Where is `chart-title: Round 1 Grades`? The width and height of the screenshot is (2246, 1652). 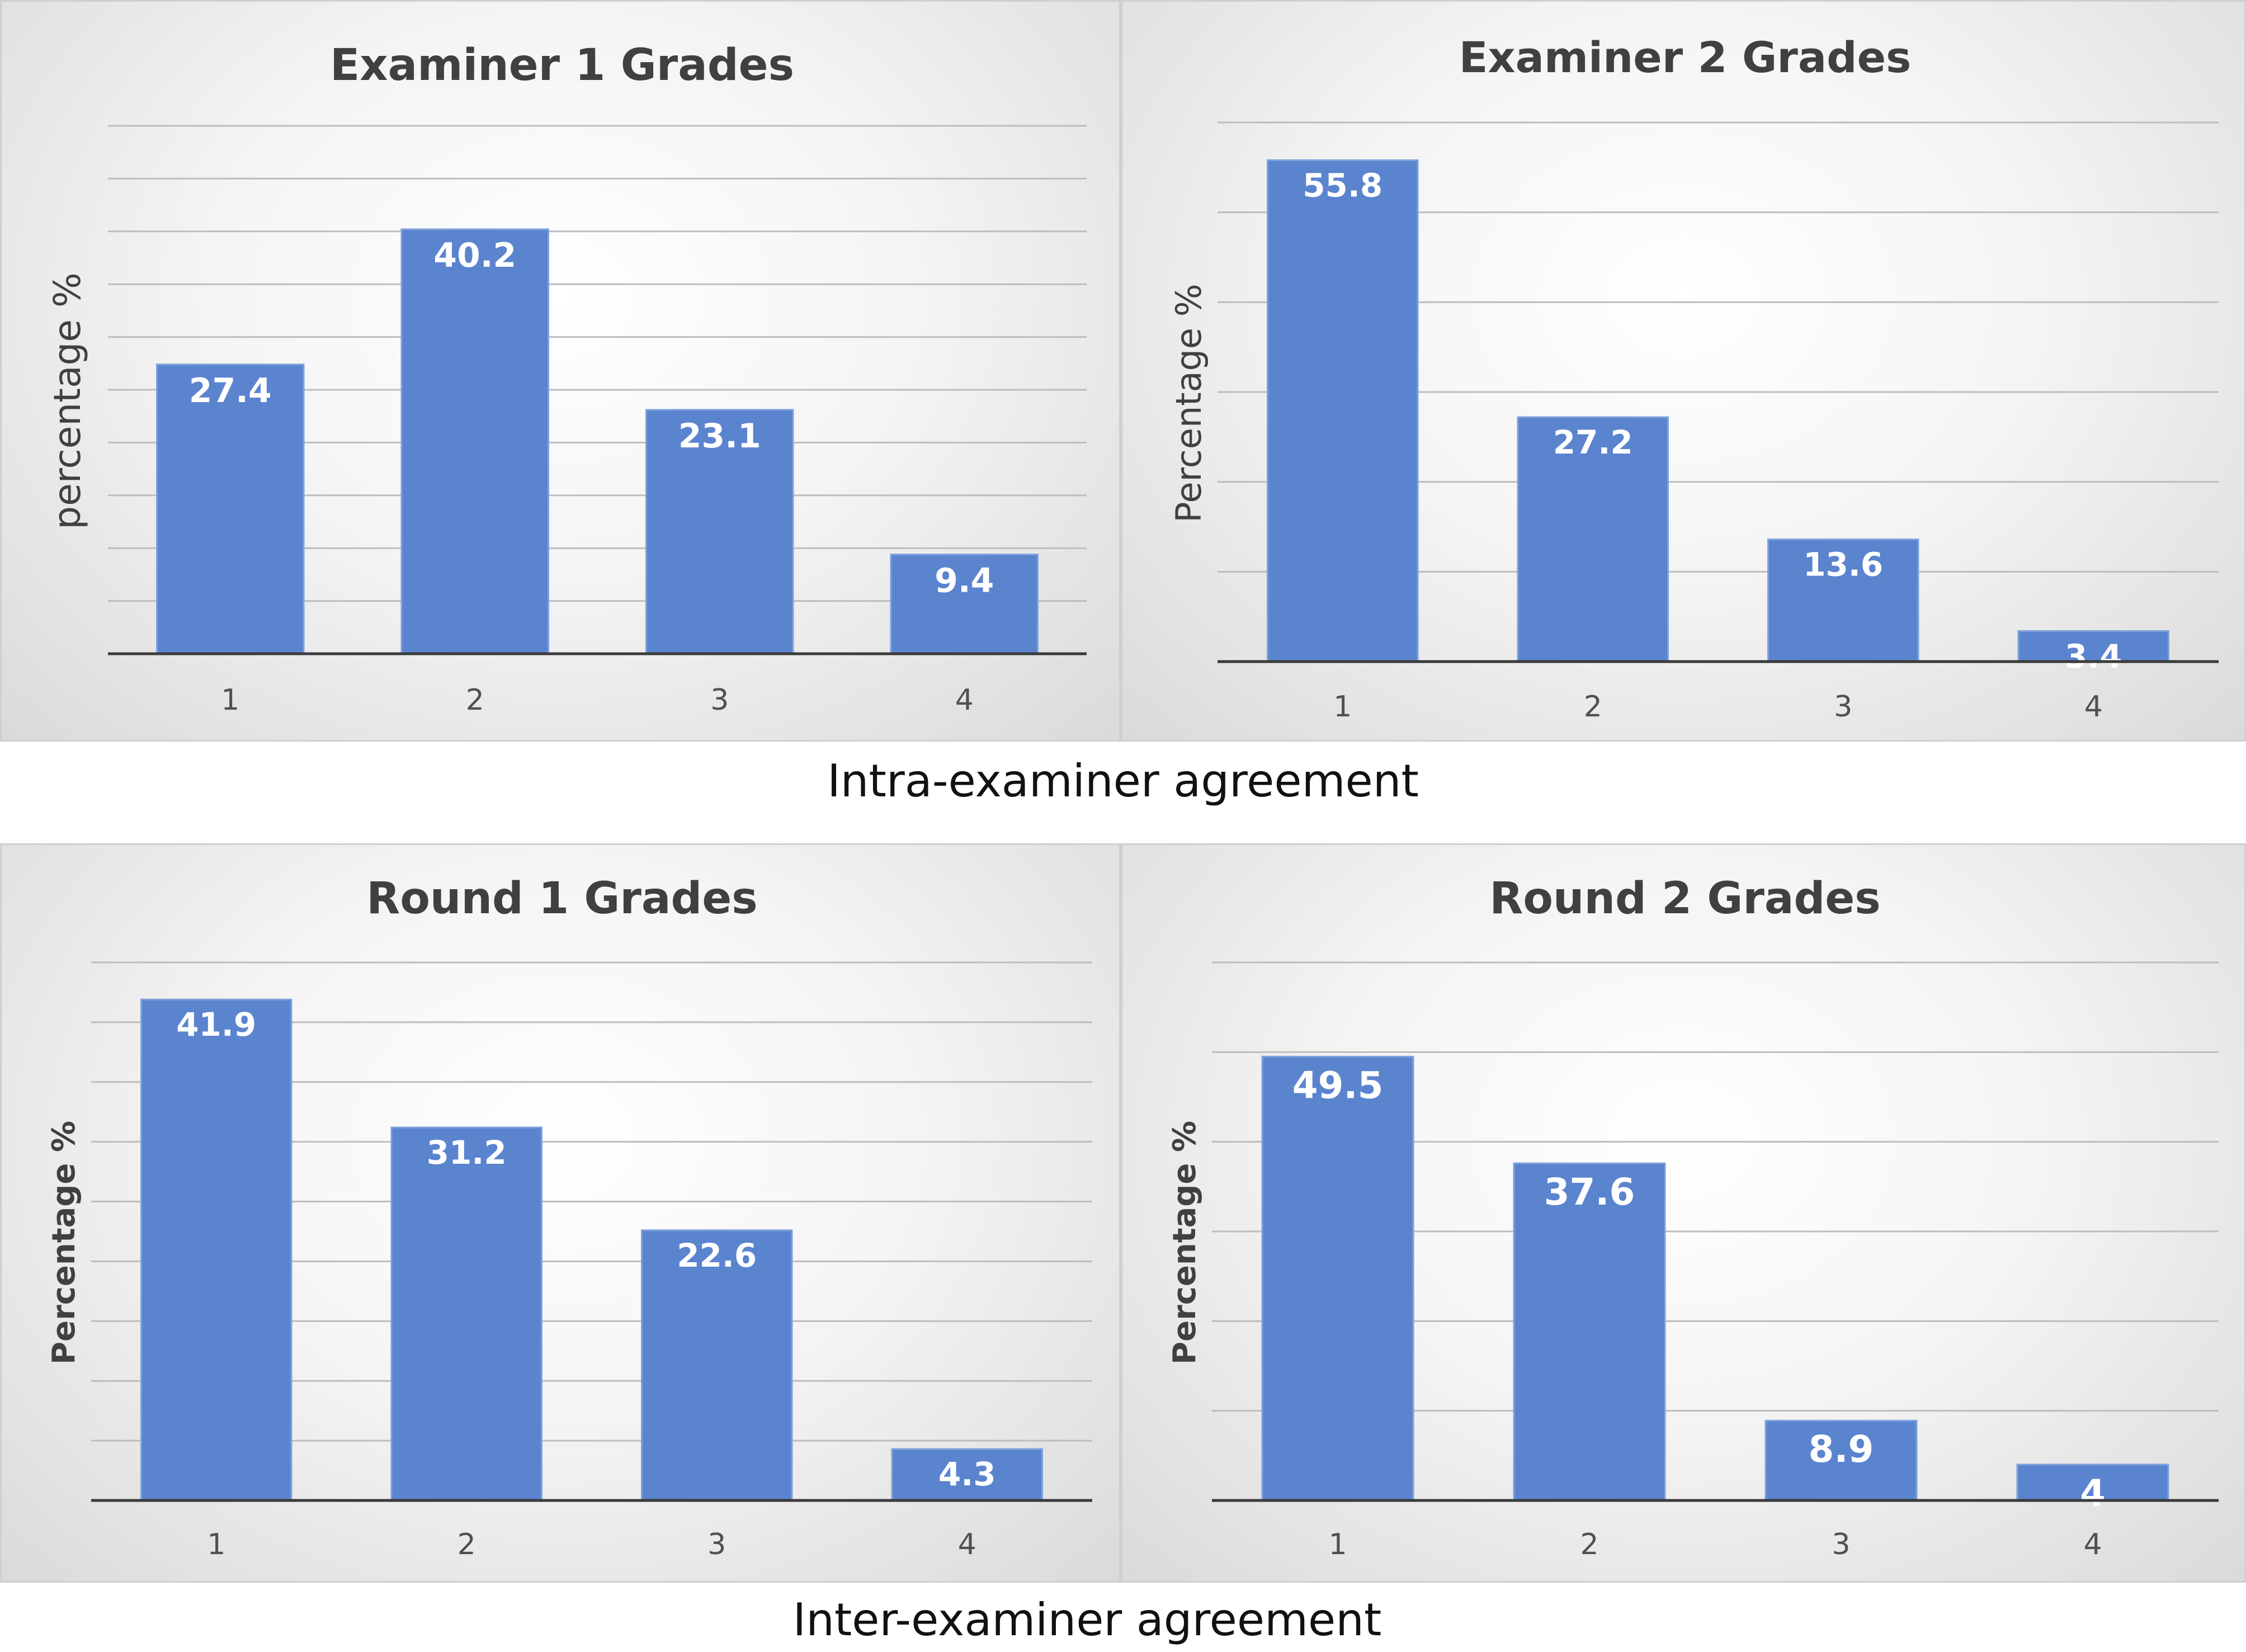
chart-title: Round 1 Grades is located at coordinates (561, 899).